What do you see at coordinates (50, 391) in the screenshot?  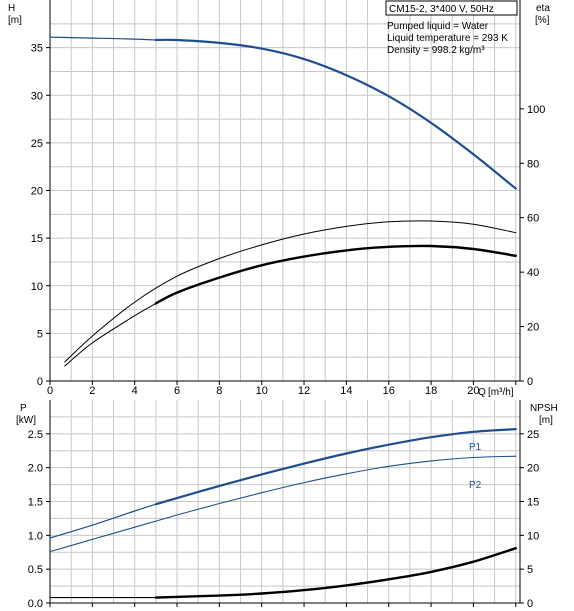 I see `x-tick-label: 0` at bounding box center [50, 391].